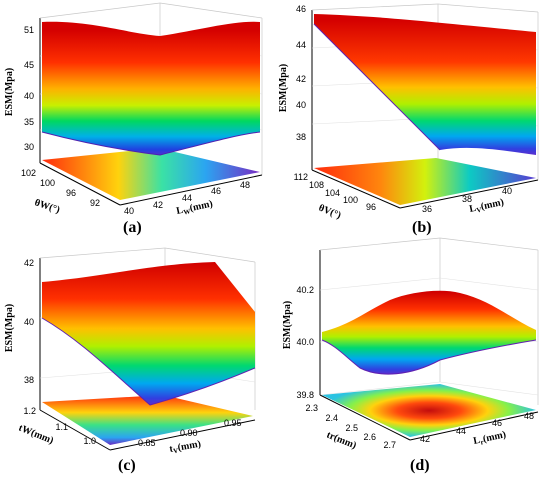 This screenshot has height=478, width=550. I want to click on panel-d-xtick-0: 42, so click(425, 439).